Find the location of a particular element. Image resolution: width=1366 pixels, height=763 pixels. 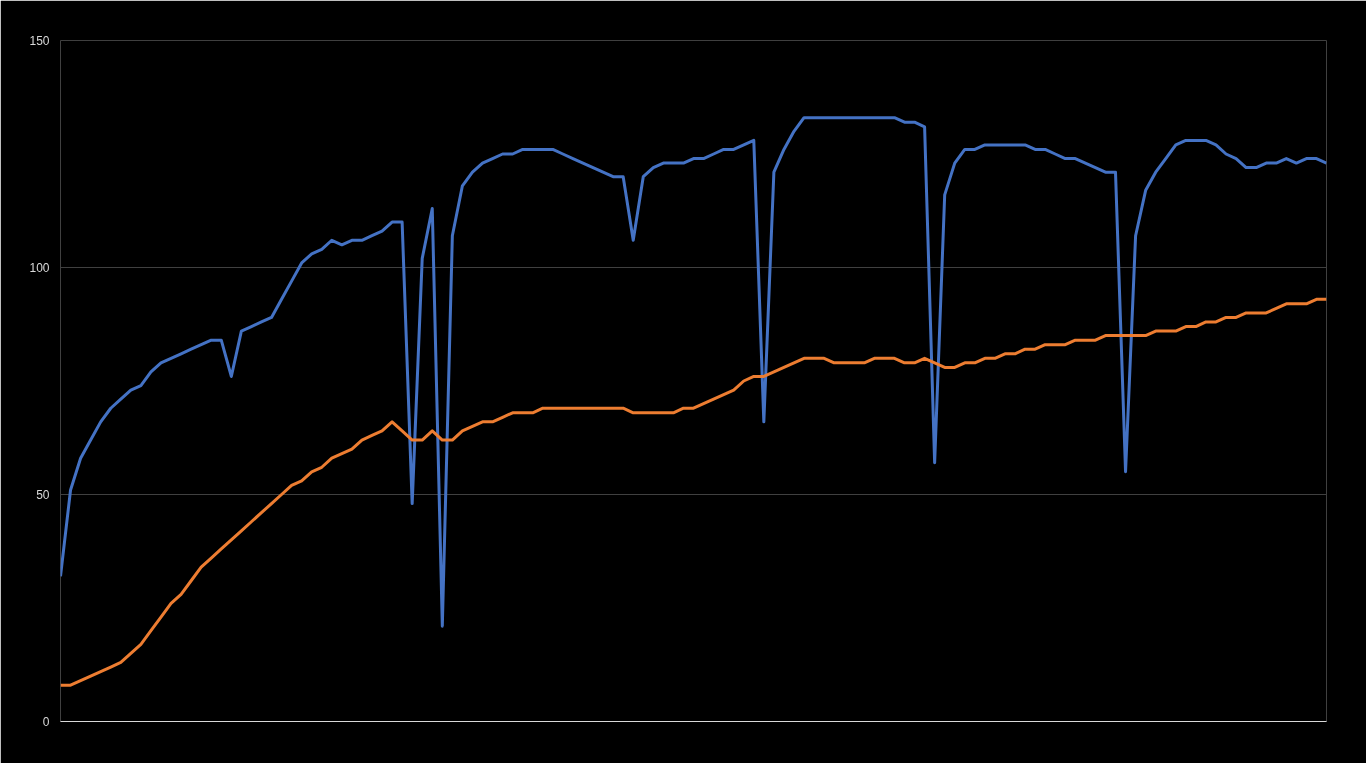

y-tick-label: 50 is located at coordinates (43, 495).